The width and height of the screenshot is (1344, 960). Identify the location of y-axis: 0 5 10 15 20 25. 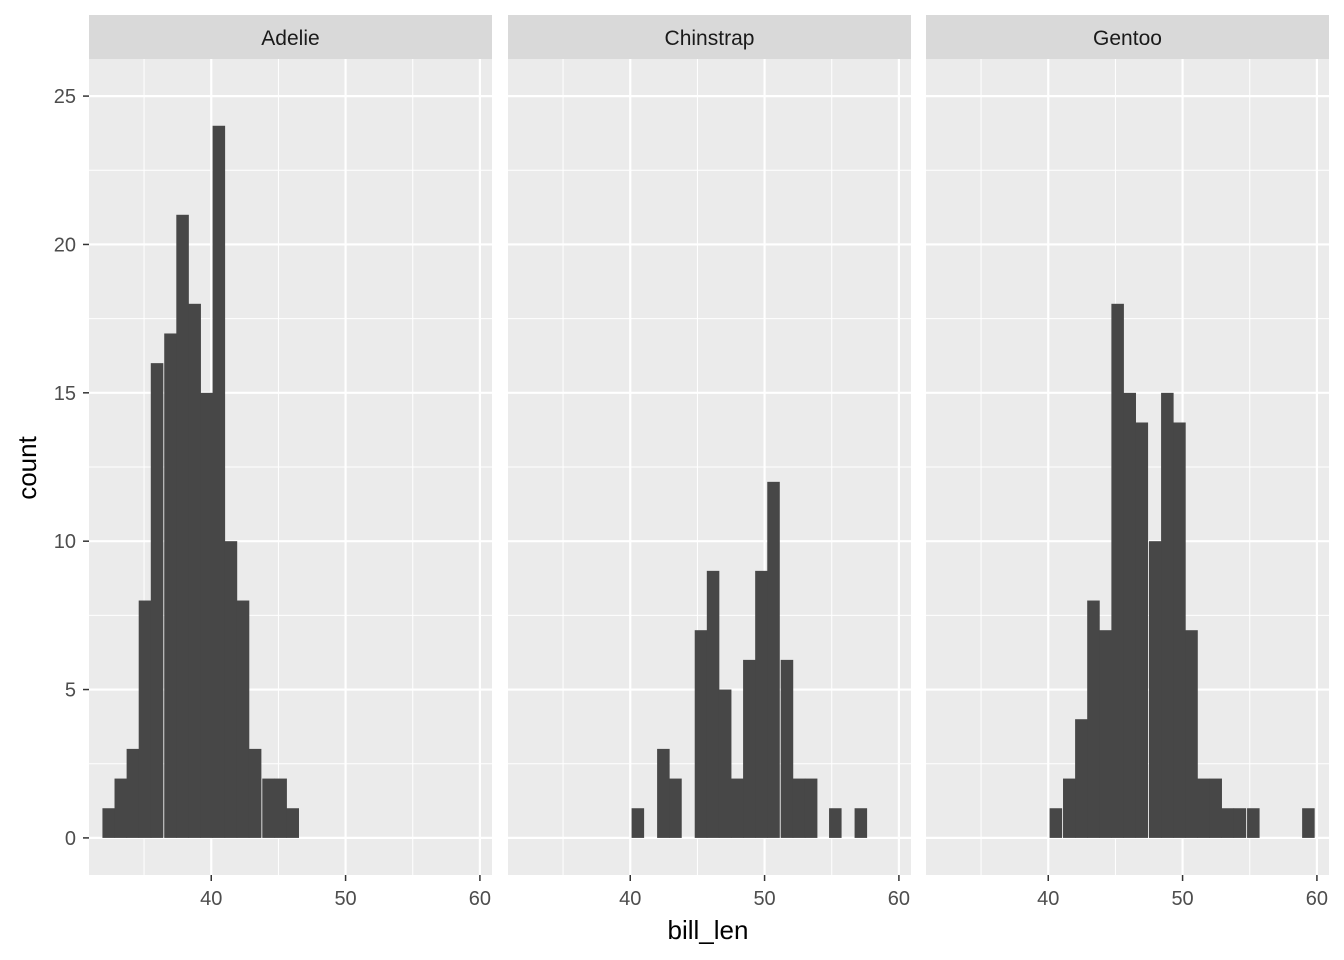
(71, 468).